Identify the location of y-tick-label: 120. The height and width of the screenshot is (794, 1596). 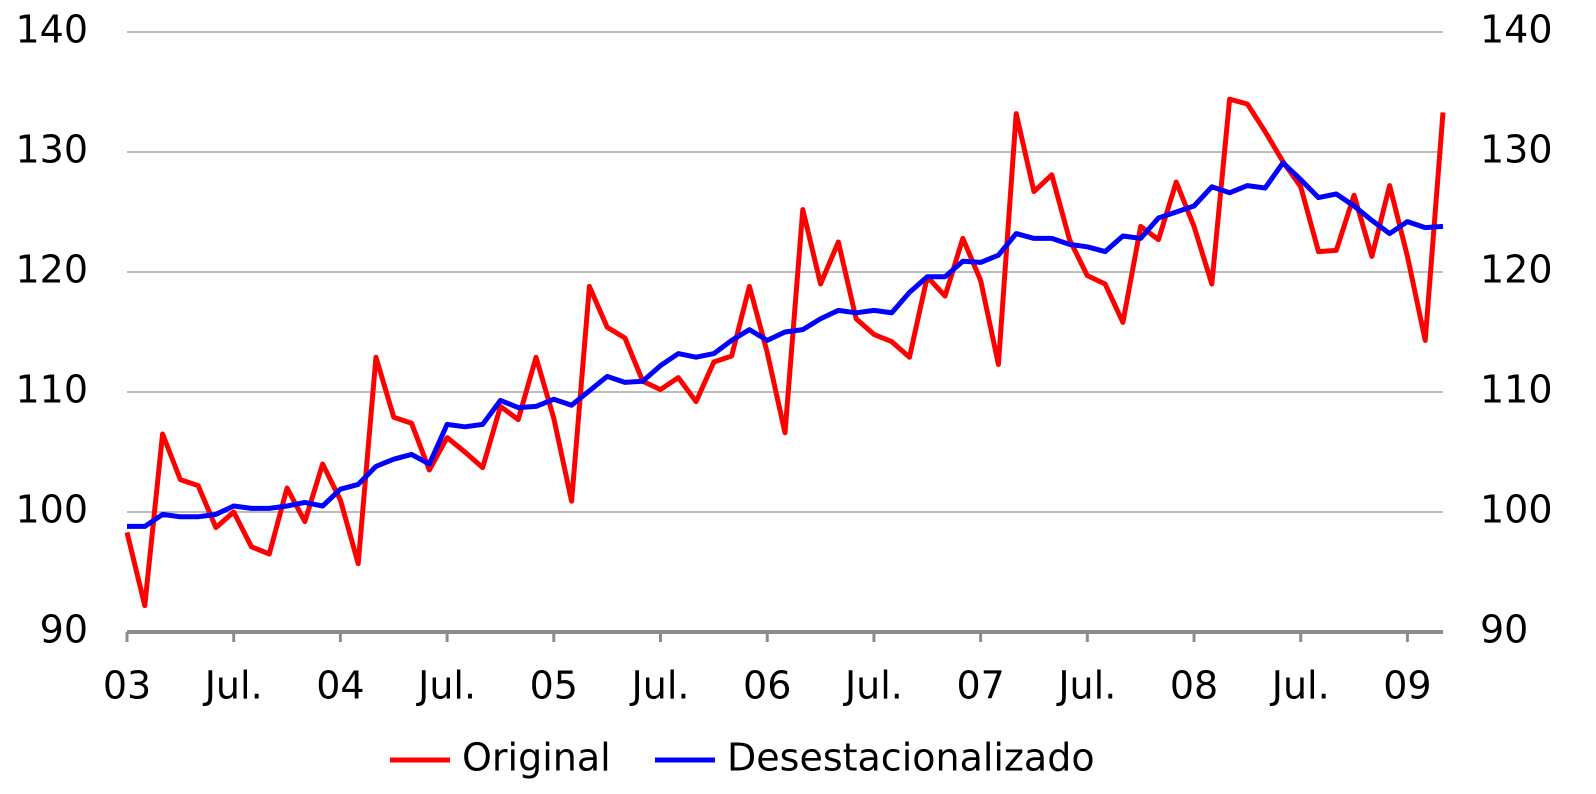
(51, 270).